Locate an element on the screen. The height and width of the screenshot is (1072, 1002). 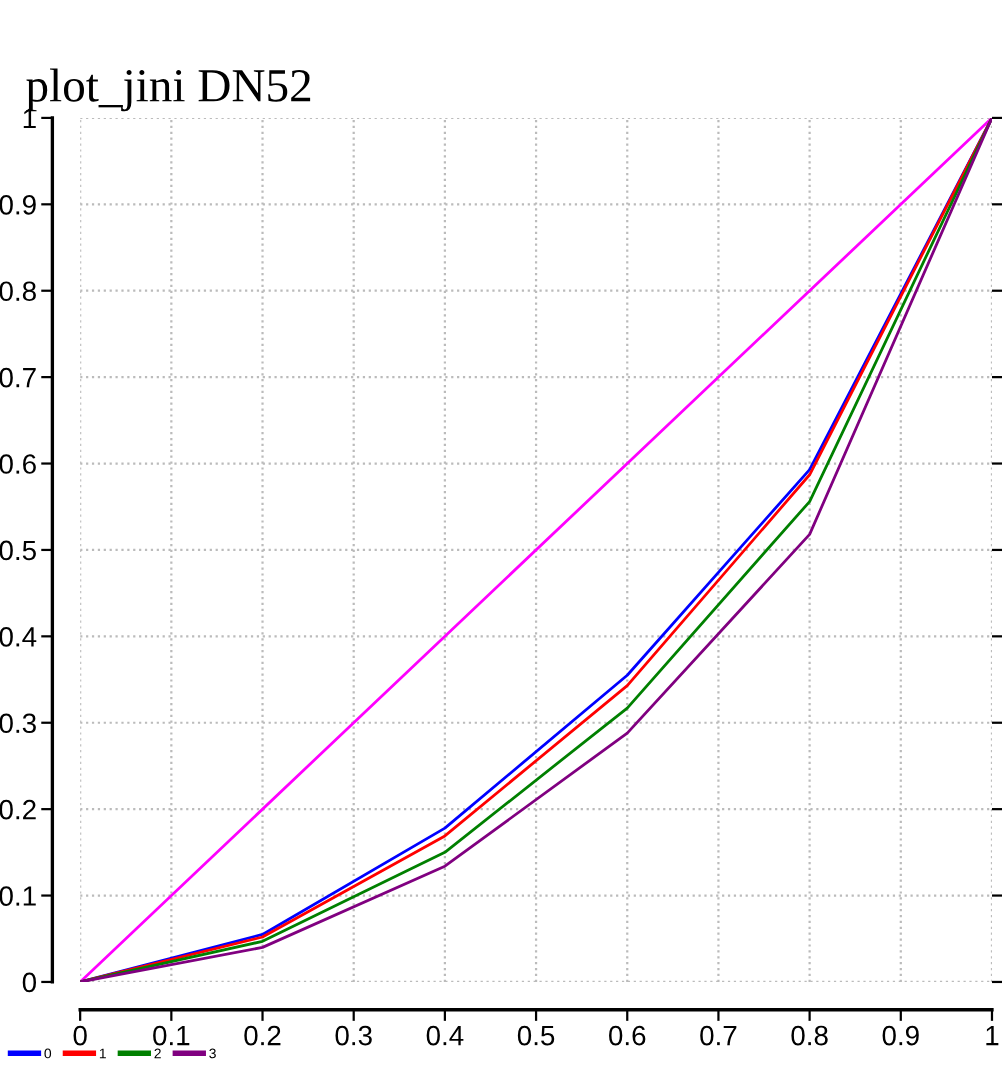
x-tick-label: 0.7 is located at coordinates (718, 1035).